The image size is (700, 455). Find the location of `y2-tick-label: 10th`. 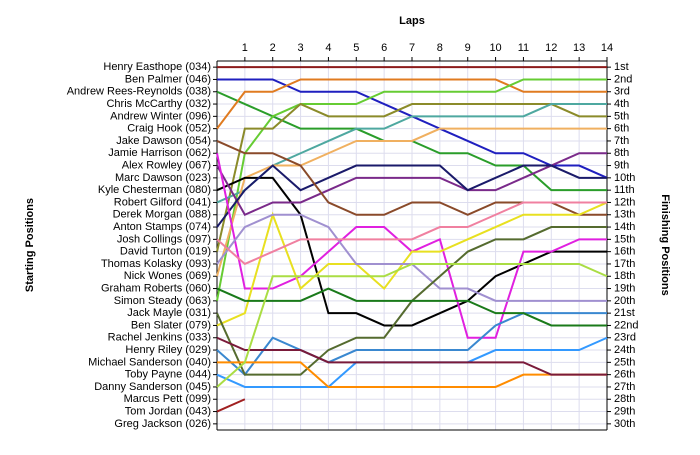

y2-tick-label: 10th is located at coordinates (624, 178).